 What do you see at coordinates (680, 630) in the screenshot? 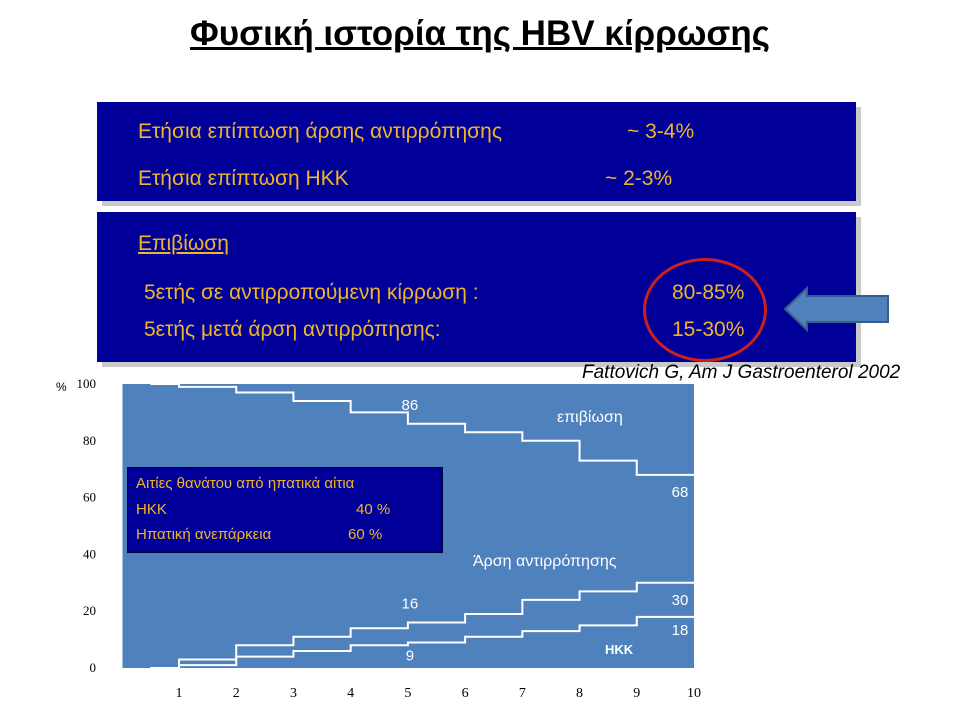
I see `data-label-hcc-10: 18` at bounding box center [680, 630].